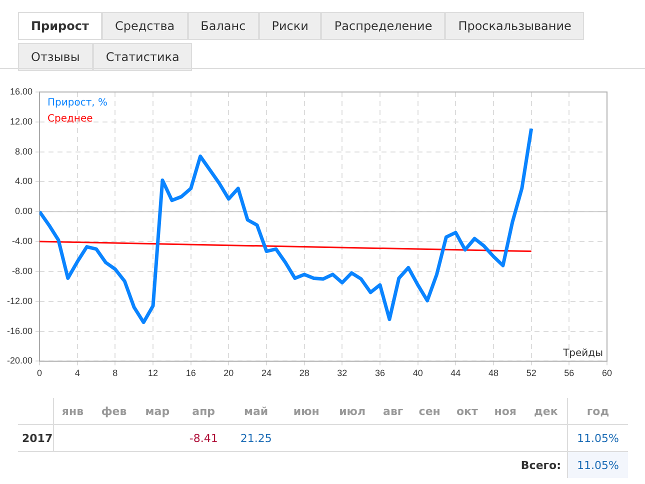 This screenshot has width=645, height=484. What do you see at coordinates (267, 373) in the screenshot?
I see `x-tick-label: 24` at bounding box center [267, 373].